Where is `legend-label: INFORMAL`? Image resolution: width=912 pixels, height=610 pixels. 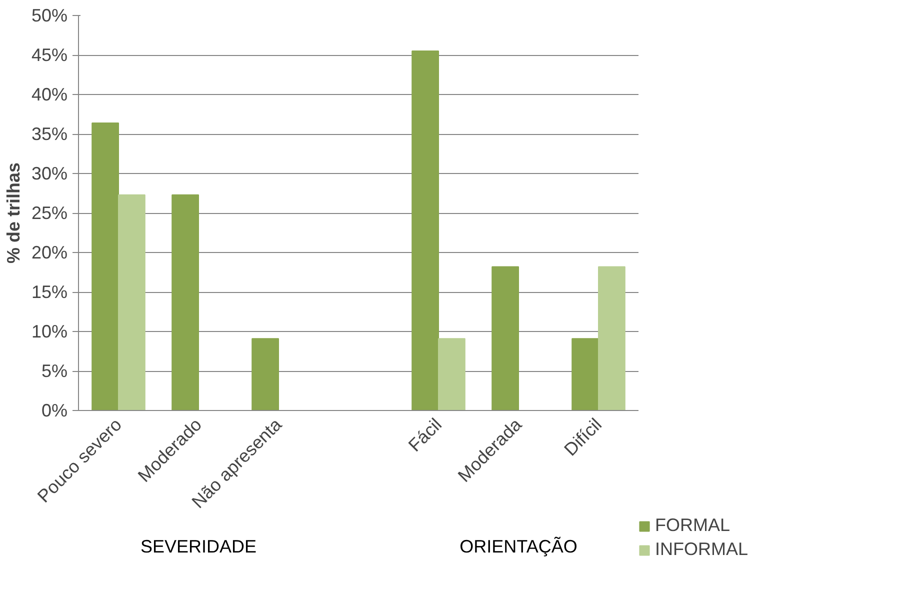
legend-label: INFORMAL is located at coordinates (701, 549).